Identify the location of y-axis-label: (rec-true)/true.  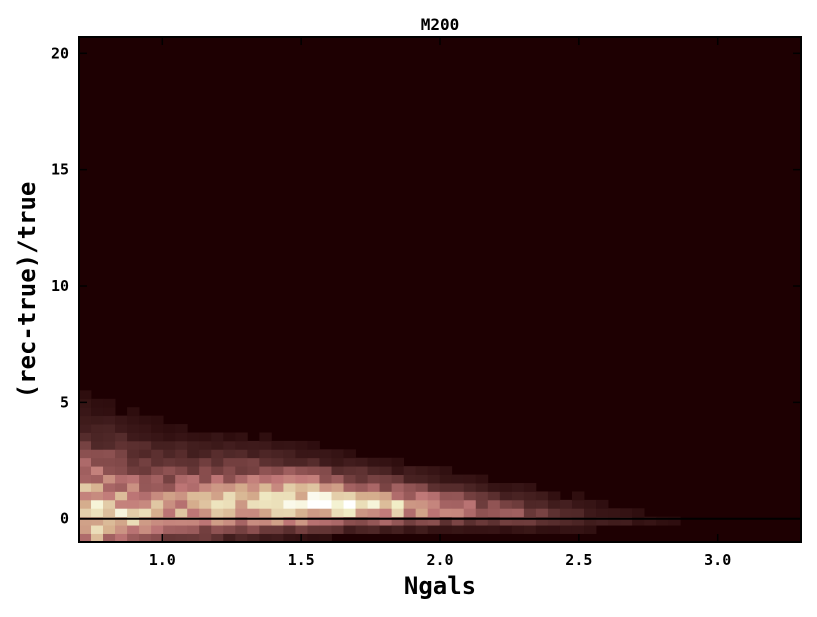
(27, 290).